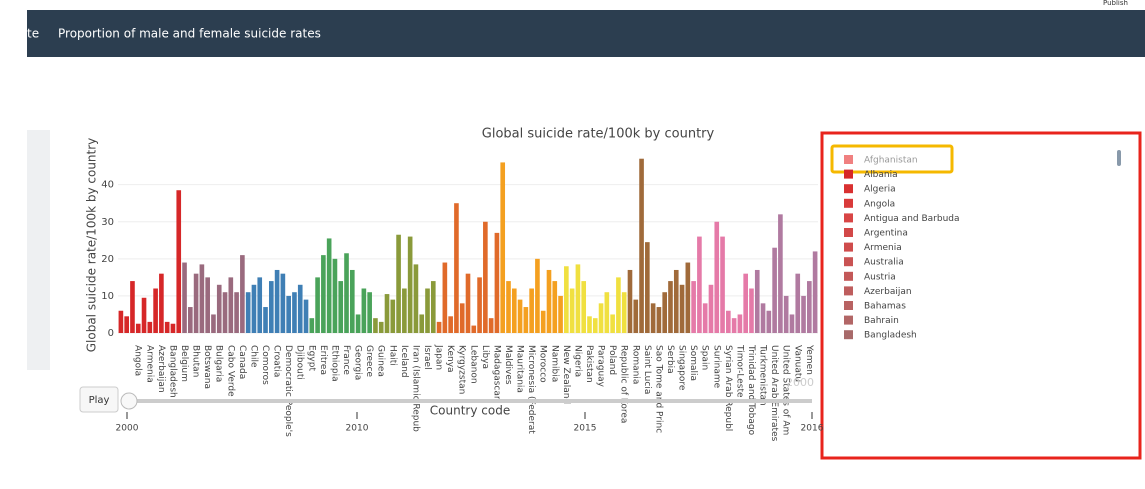 The image size is (1145, 489). Describe the element at coordinates (912, 219) in the screenshot. I see `legend-label: Antigua and Barbuda` at that location.